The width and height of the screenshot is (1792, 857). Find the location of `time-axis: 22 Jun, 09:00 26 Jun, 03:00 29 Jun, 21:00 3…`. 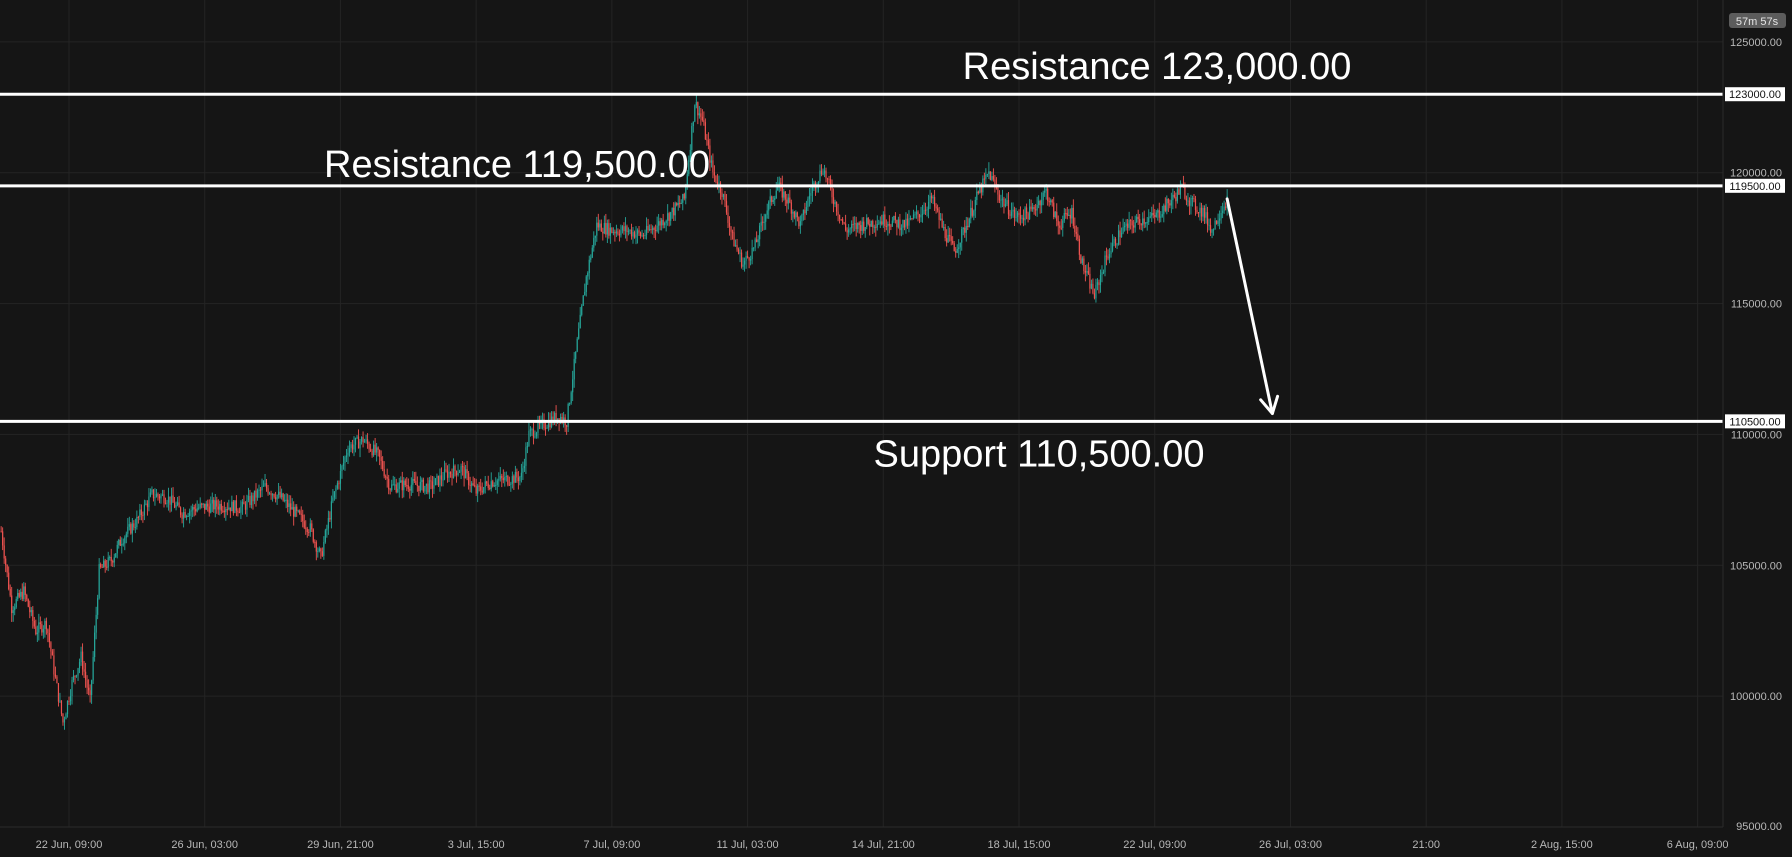

time-axis: 22 Jun, 09:00 26 Jun, 03:00 29 Jun, 21:00 3… is located at coordinates (882, 845).